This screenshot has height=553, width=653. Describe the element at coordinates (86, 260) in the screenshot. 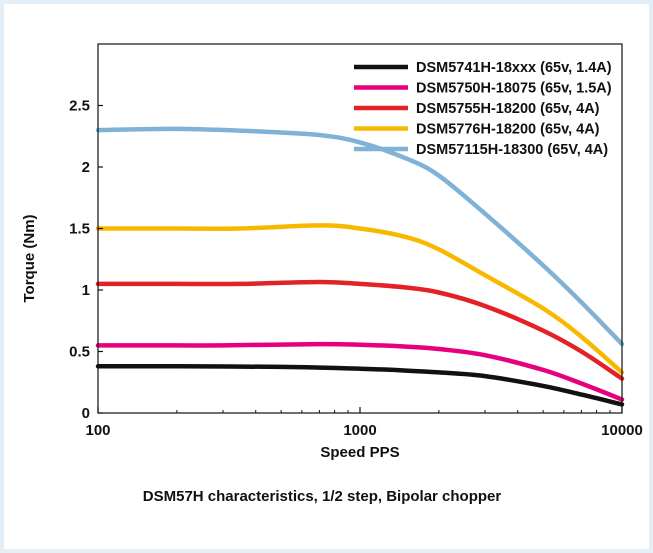

I see `y-axis-ticks: 0 0.5 1 1.5 2 2.5` at that location.